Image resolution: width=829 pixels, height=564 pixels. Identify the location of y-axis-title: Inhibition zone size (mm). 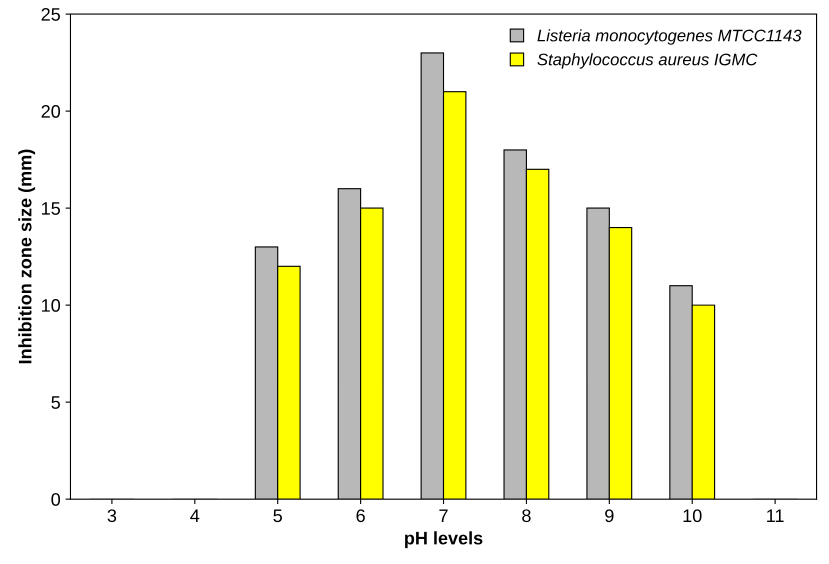
(27, 257).